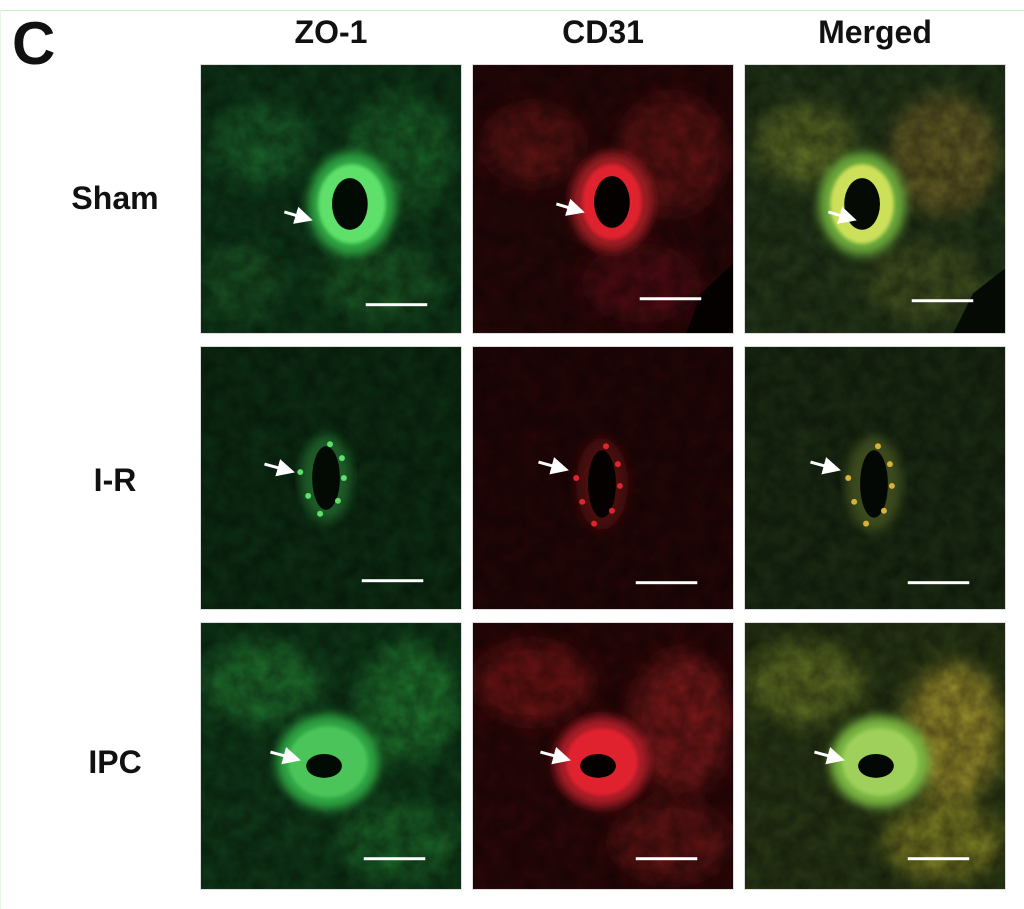  I want to click on image-ipc-cd31, so click(603, 756).